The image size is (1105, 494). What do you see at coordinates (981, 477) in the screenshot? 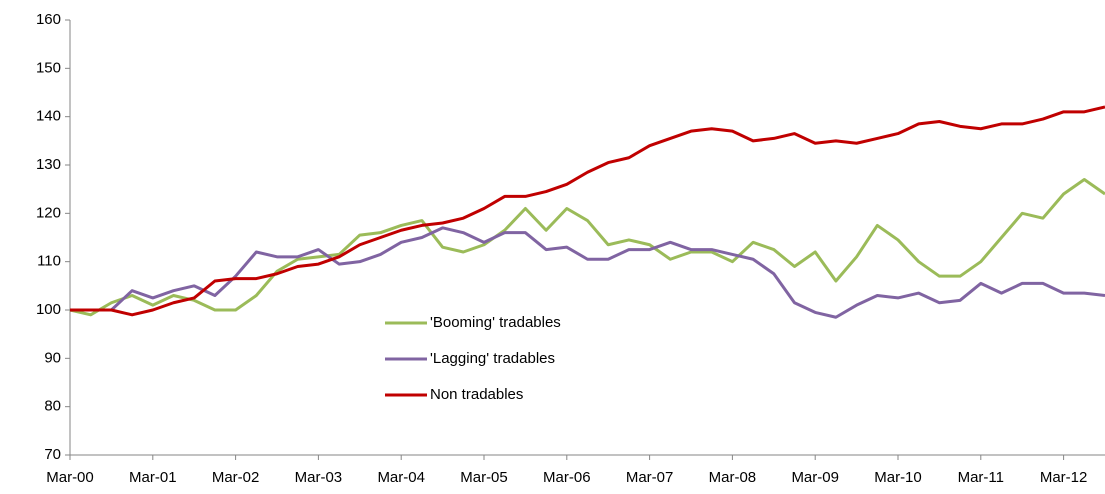
I see `x-tick-label: Mar-11` at bounding box center [981, 477].